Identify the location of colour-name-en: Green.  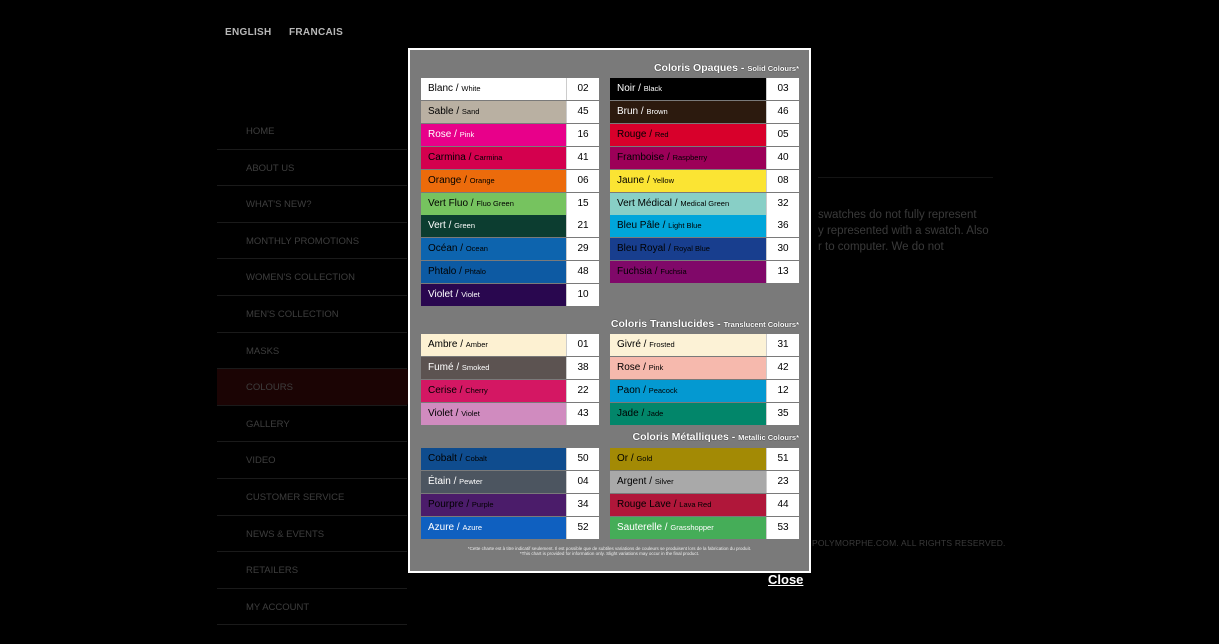
(464, 226).